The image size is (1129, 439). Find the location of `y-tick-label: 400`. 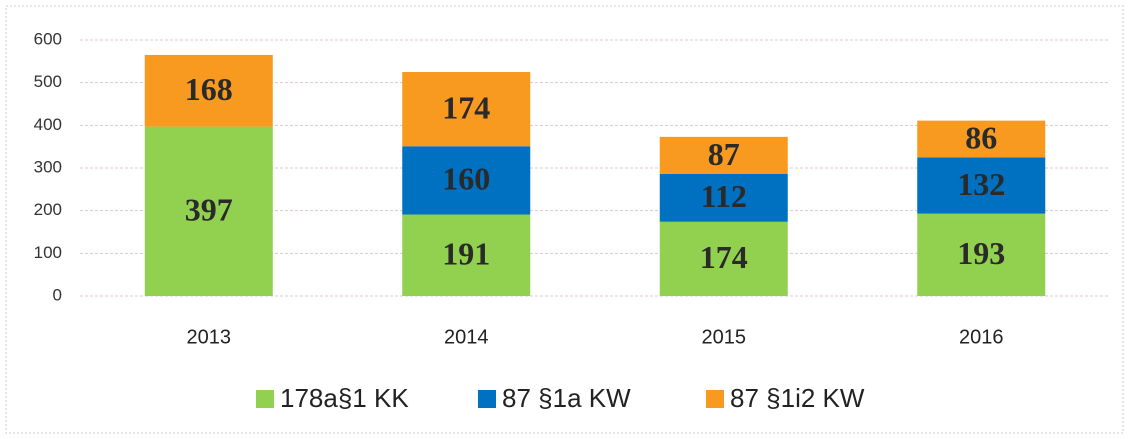

y-tick-label: 400 is located at coordinates (48, 124).